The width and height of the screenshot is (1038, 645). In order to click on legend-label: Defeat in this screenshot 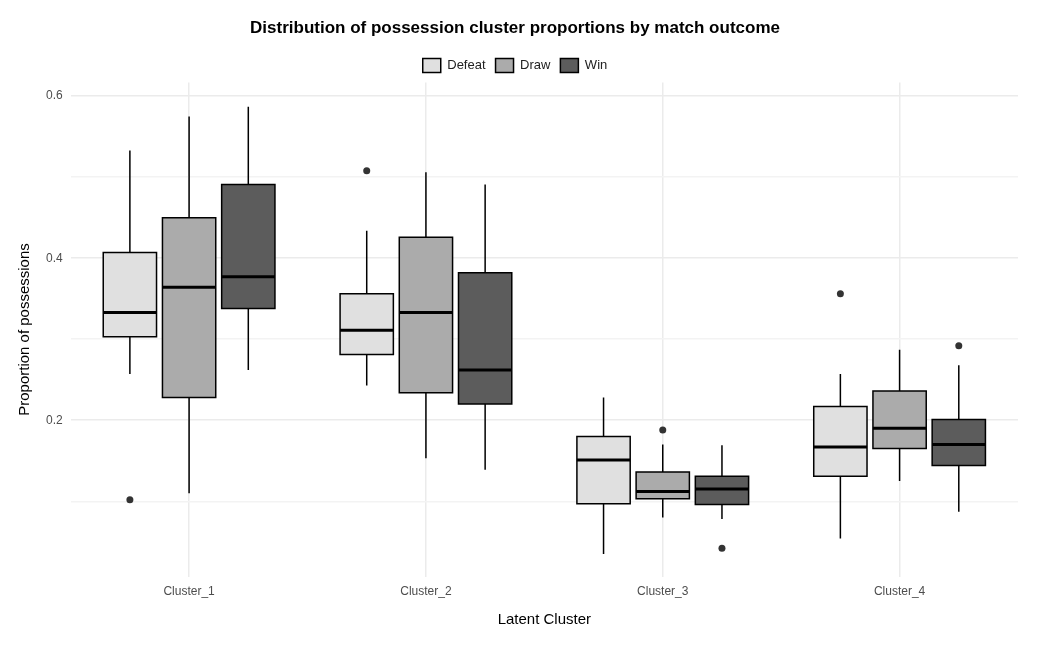, I will do `click(466, 64)`.